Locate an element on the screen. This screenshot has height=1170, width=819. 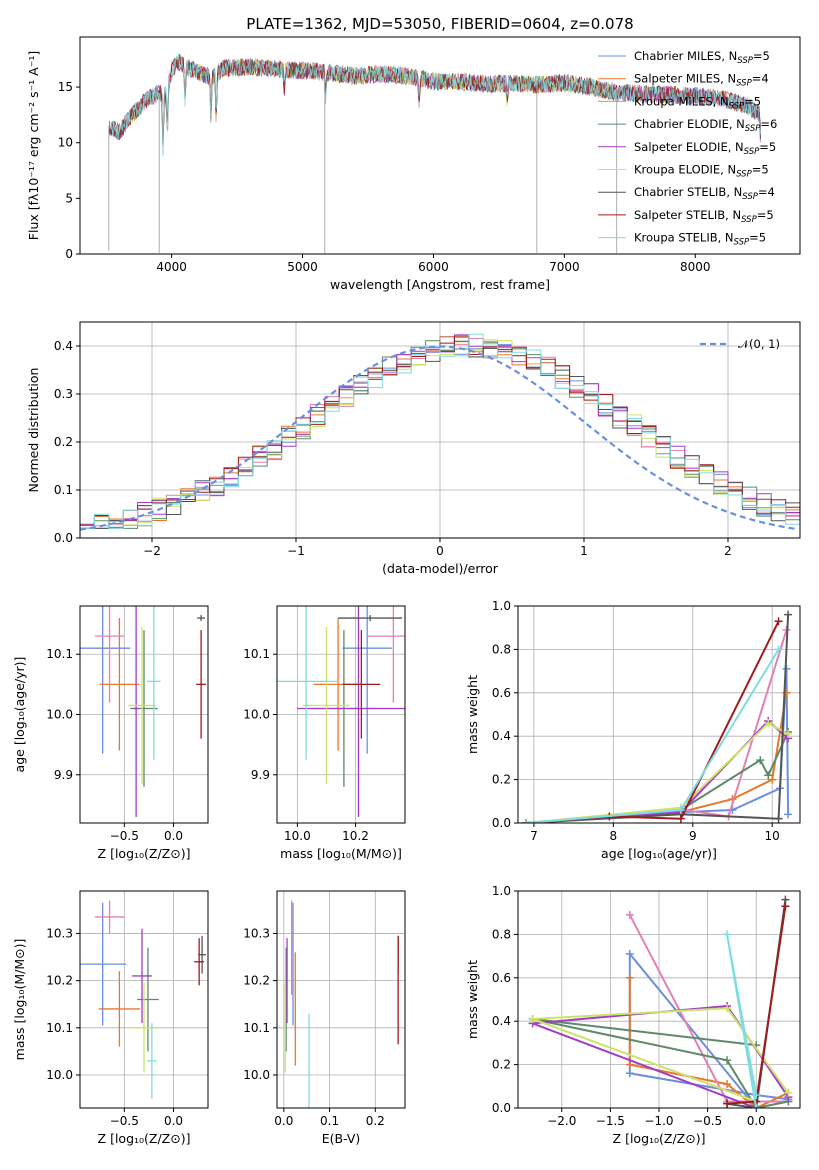
mass-vs-Z-plot-area is located at coordinates (143, 999).